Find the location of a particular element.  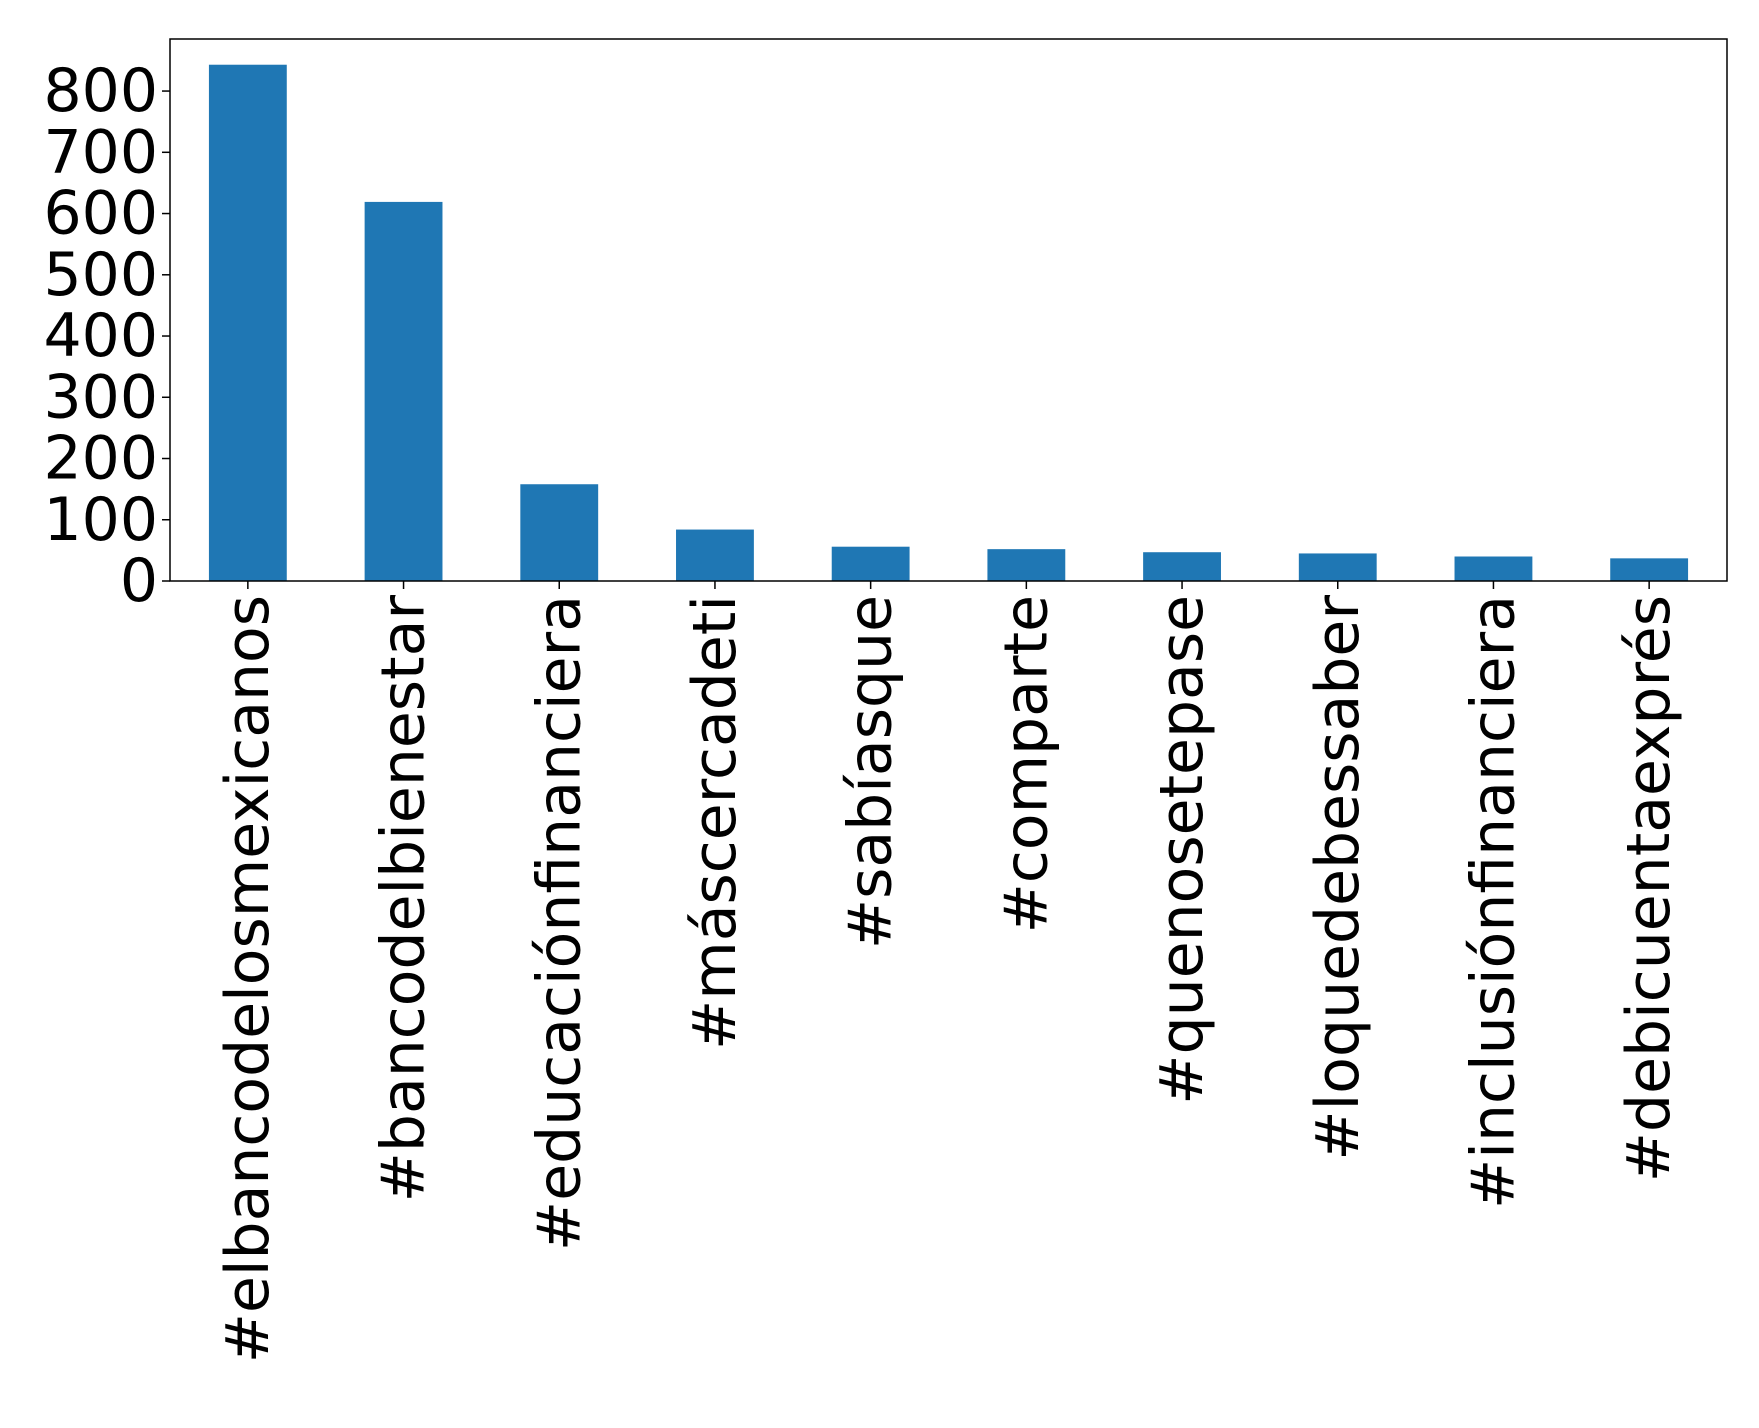

y-tick-label: 100 is located at coordinates (100, 520).